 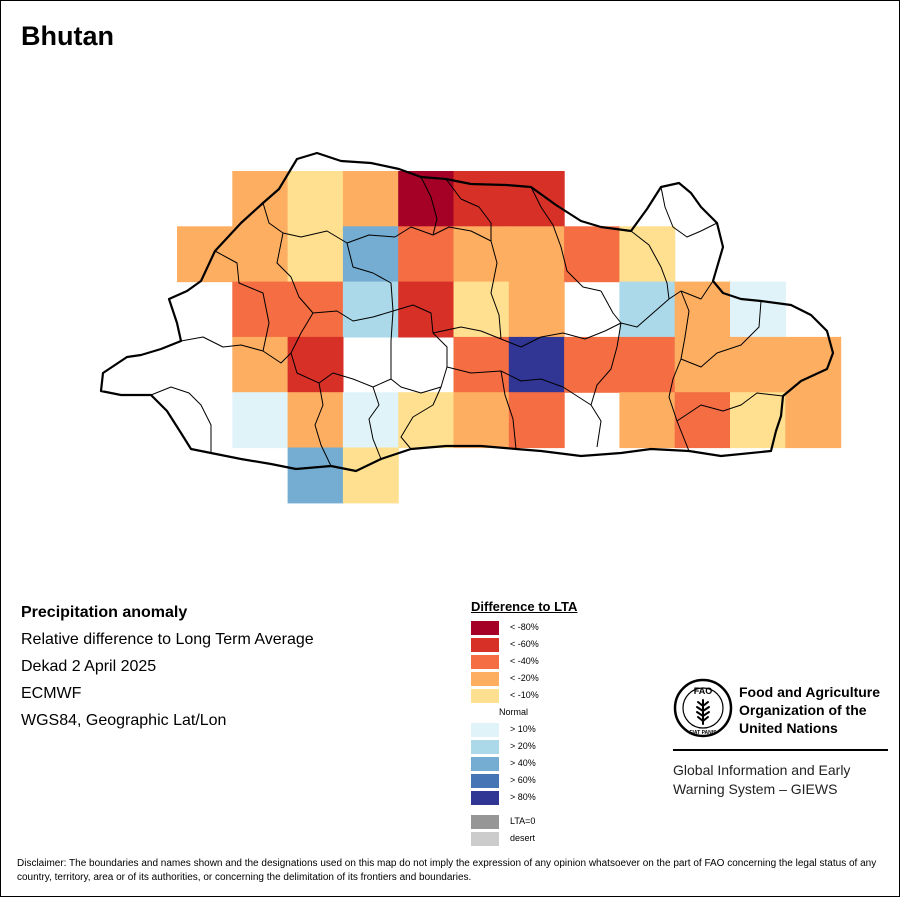 What do you see at coordinates (762, 770) in the screenshot?
I see `giews-line: Global Information and Early` at bounding box center [762, 770].